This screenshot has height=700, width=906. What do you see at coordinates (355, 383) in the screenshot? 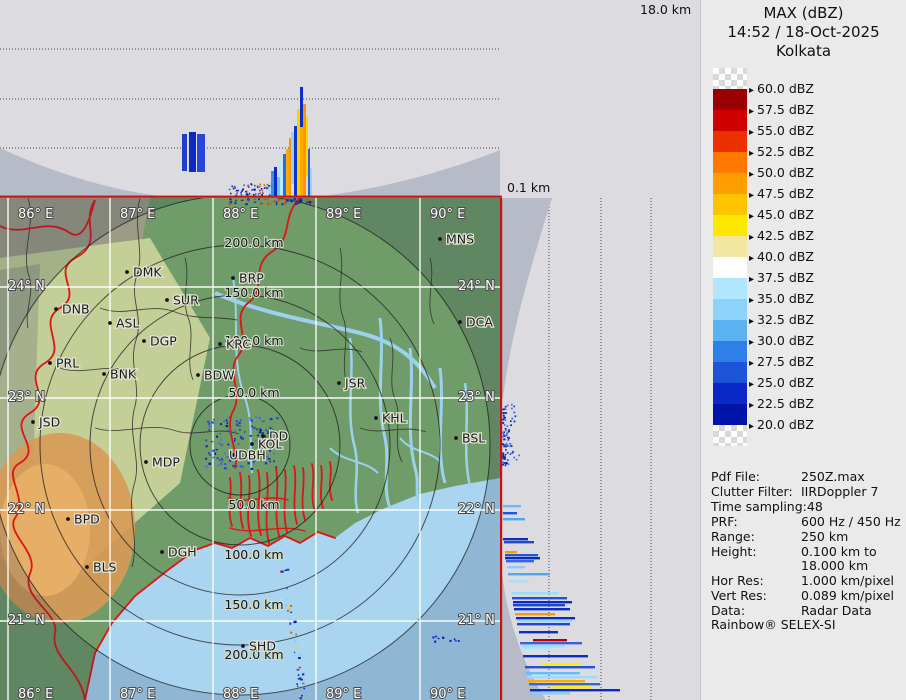
I see `city-label: JSR` at bounding box center [355, 383].